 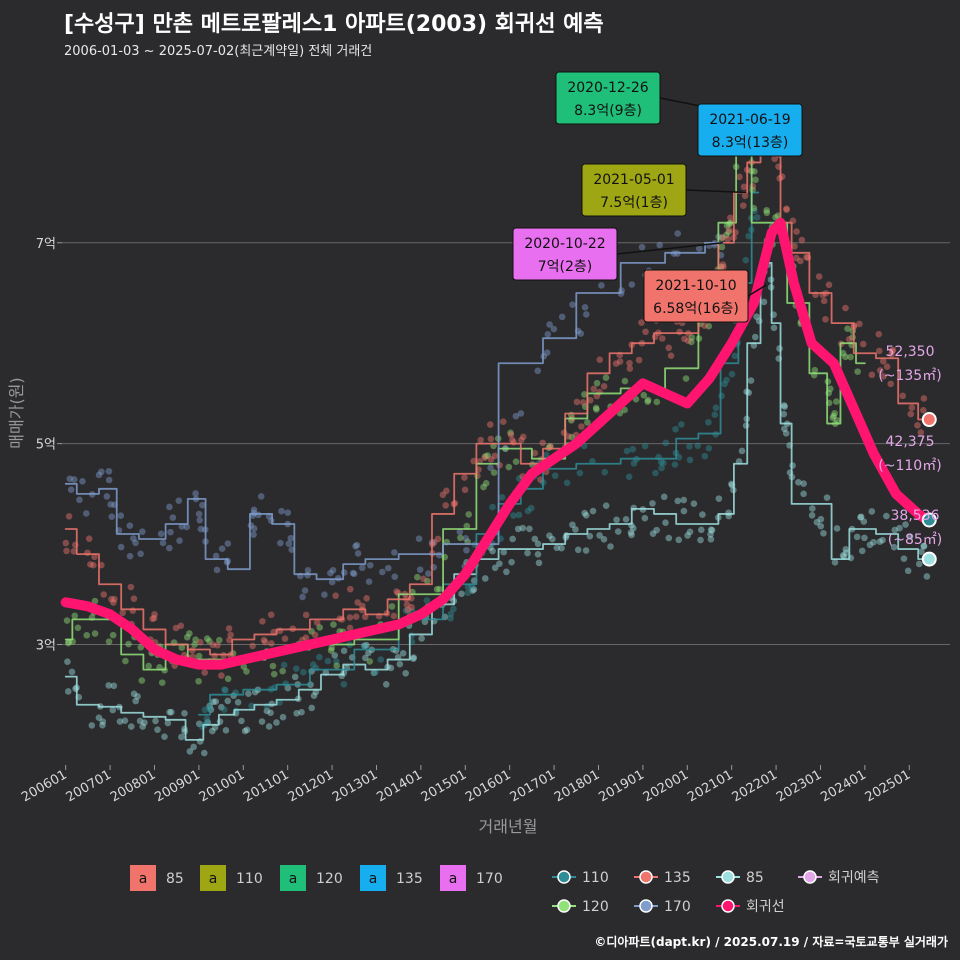 What do you see at coordinates (175, 879) in the screenshot?
I see `legend-label-85: 85` at bounding box center [175, 879].